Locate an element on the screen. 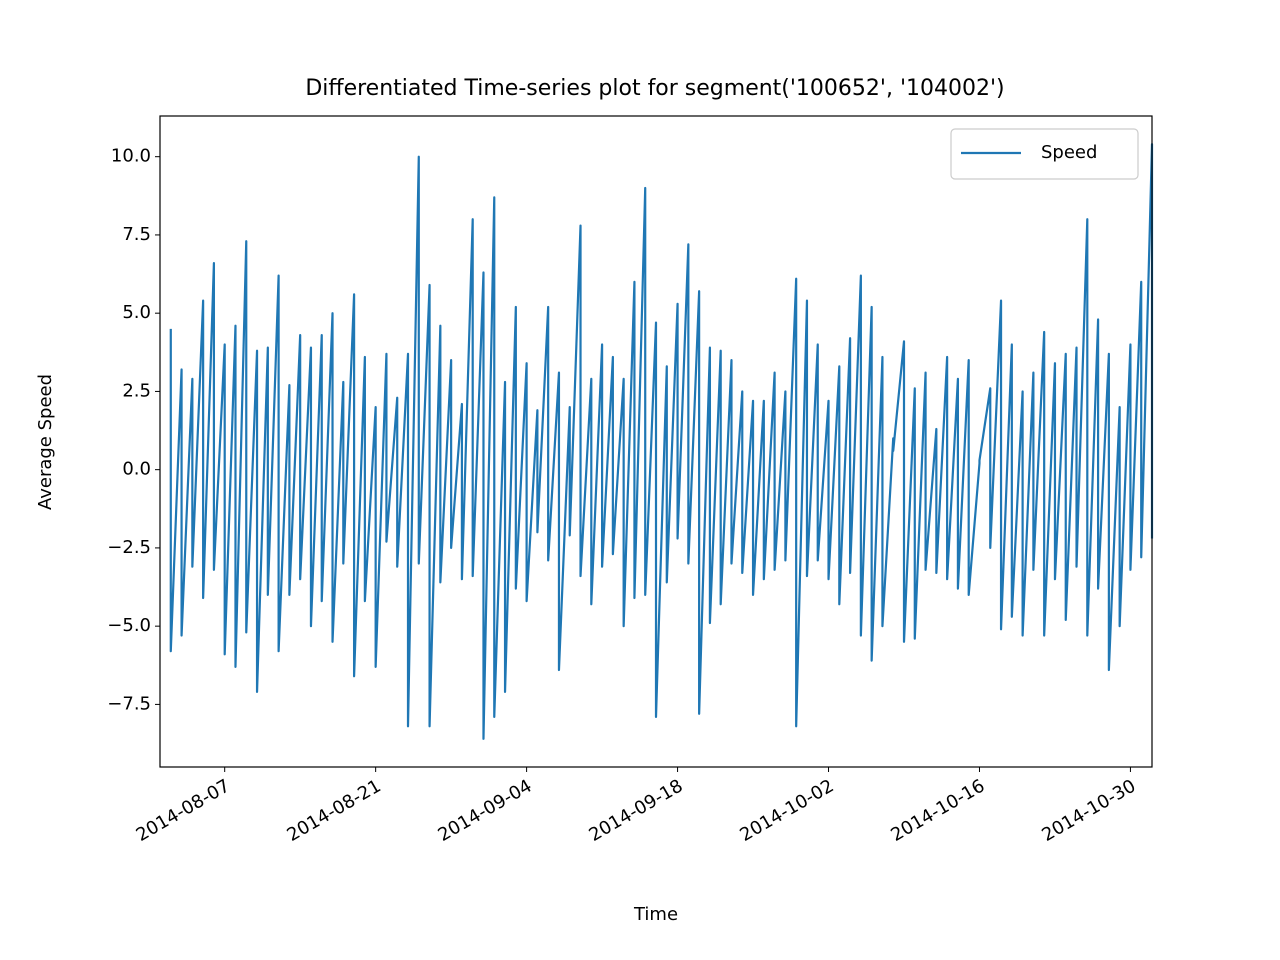 This screenshot has height=960, width=1280. y-tick-label: −5.0 is located at coordinates (129, 625).